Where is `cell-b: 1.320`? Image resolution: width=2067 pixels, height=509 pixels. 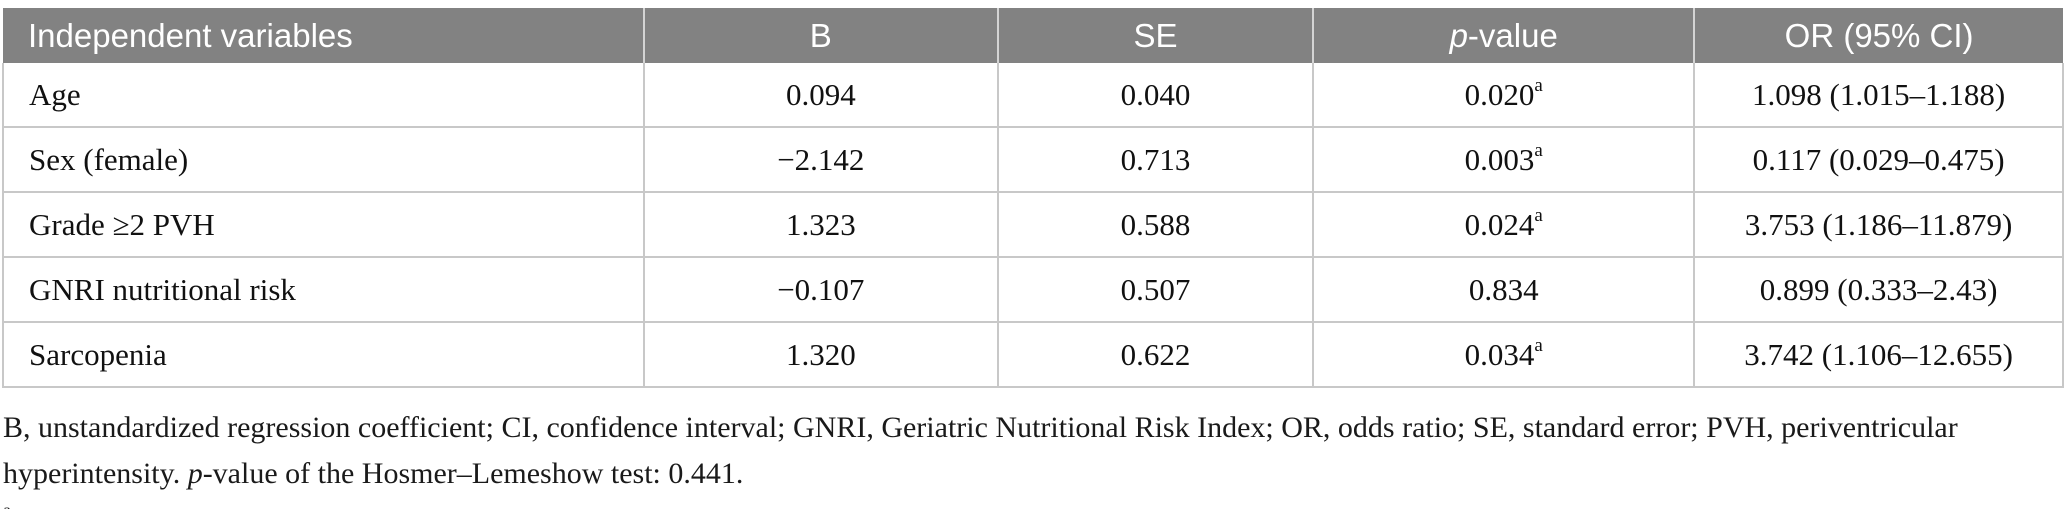 cell-b: 1.320 is located at coordinates (820, 355).